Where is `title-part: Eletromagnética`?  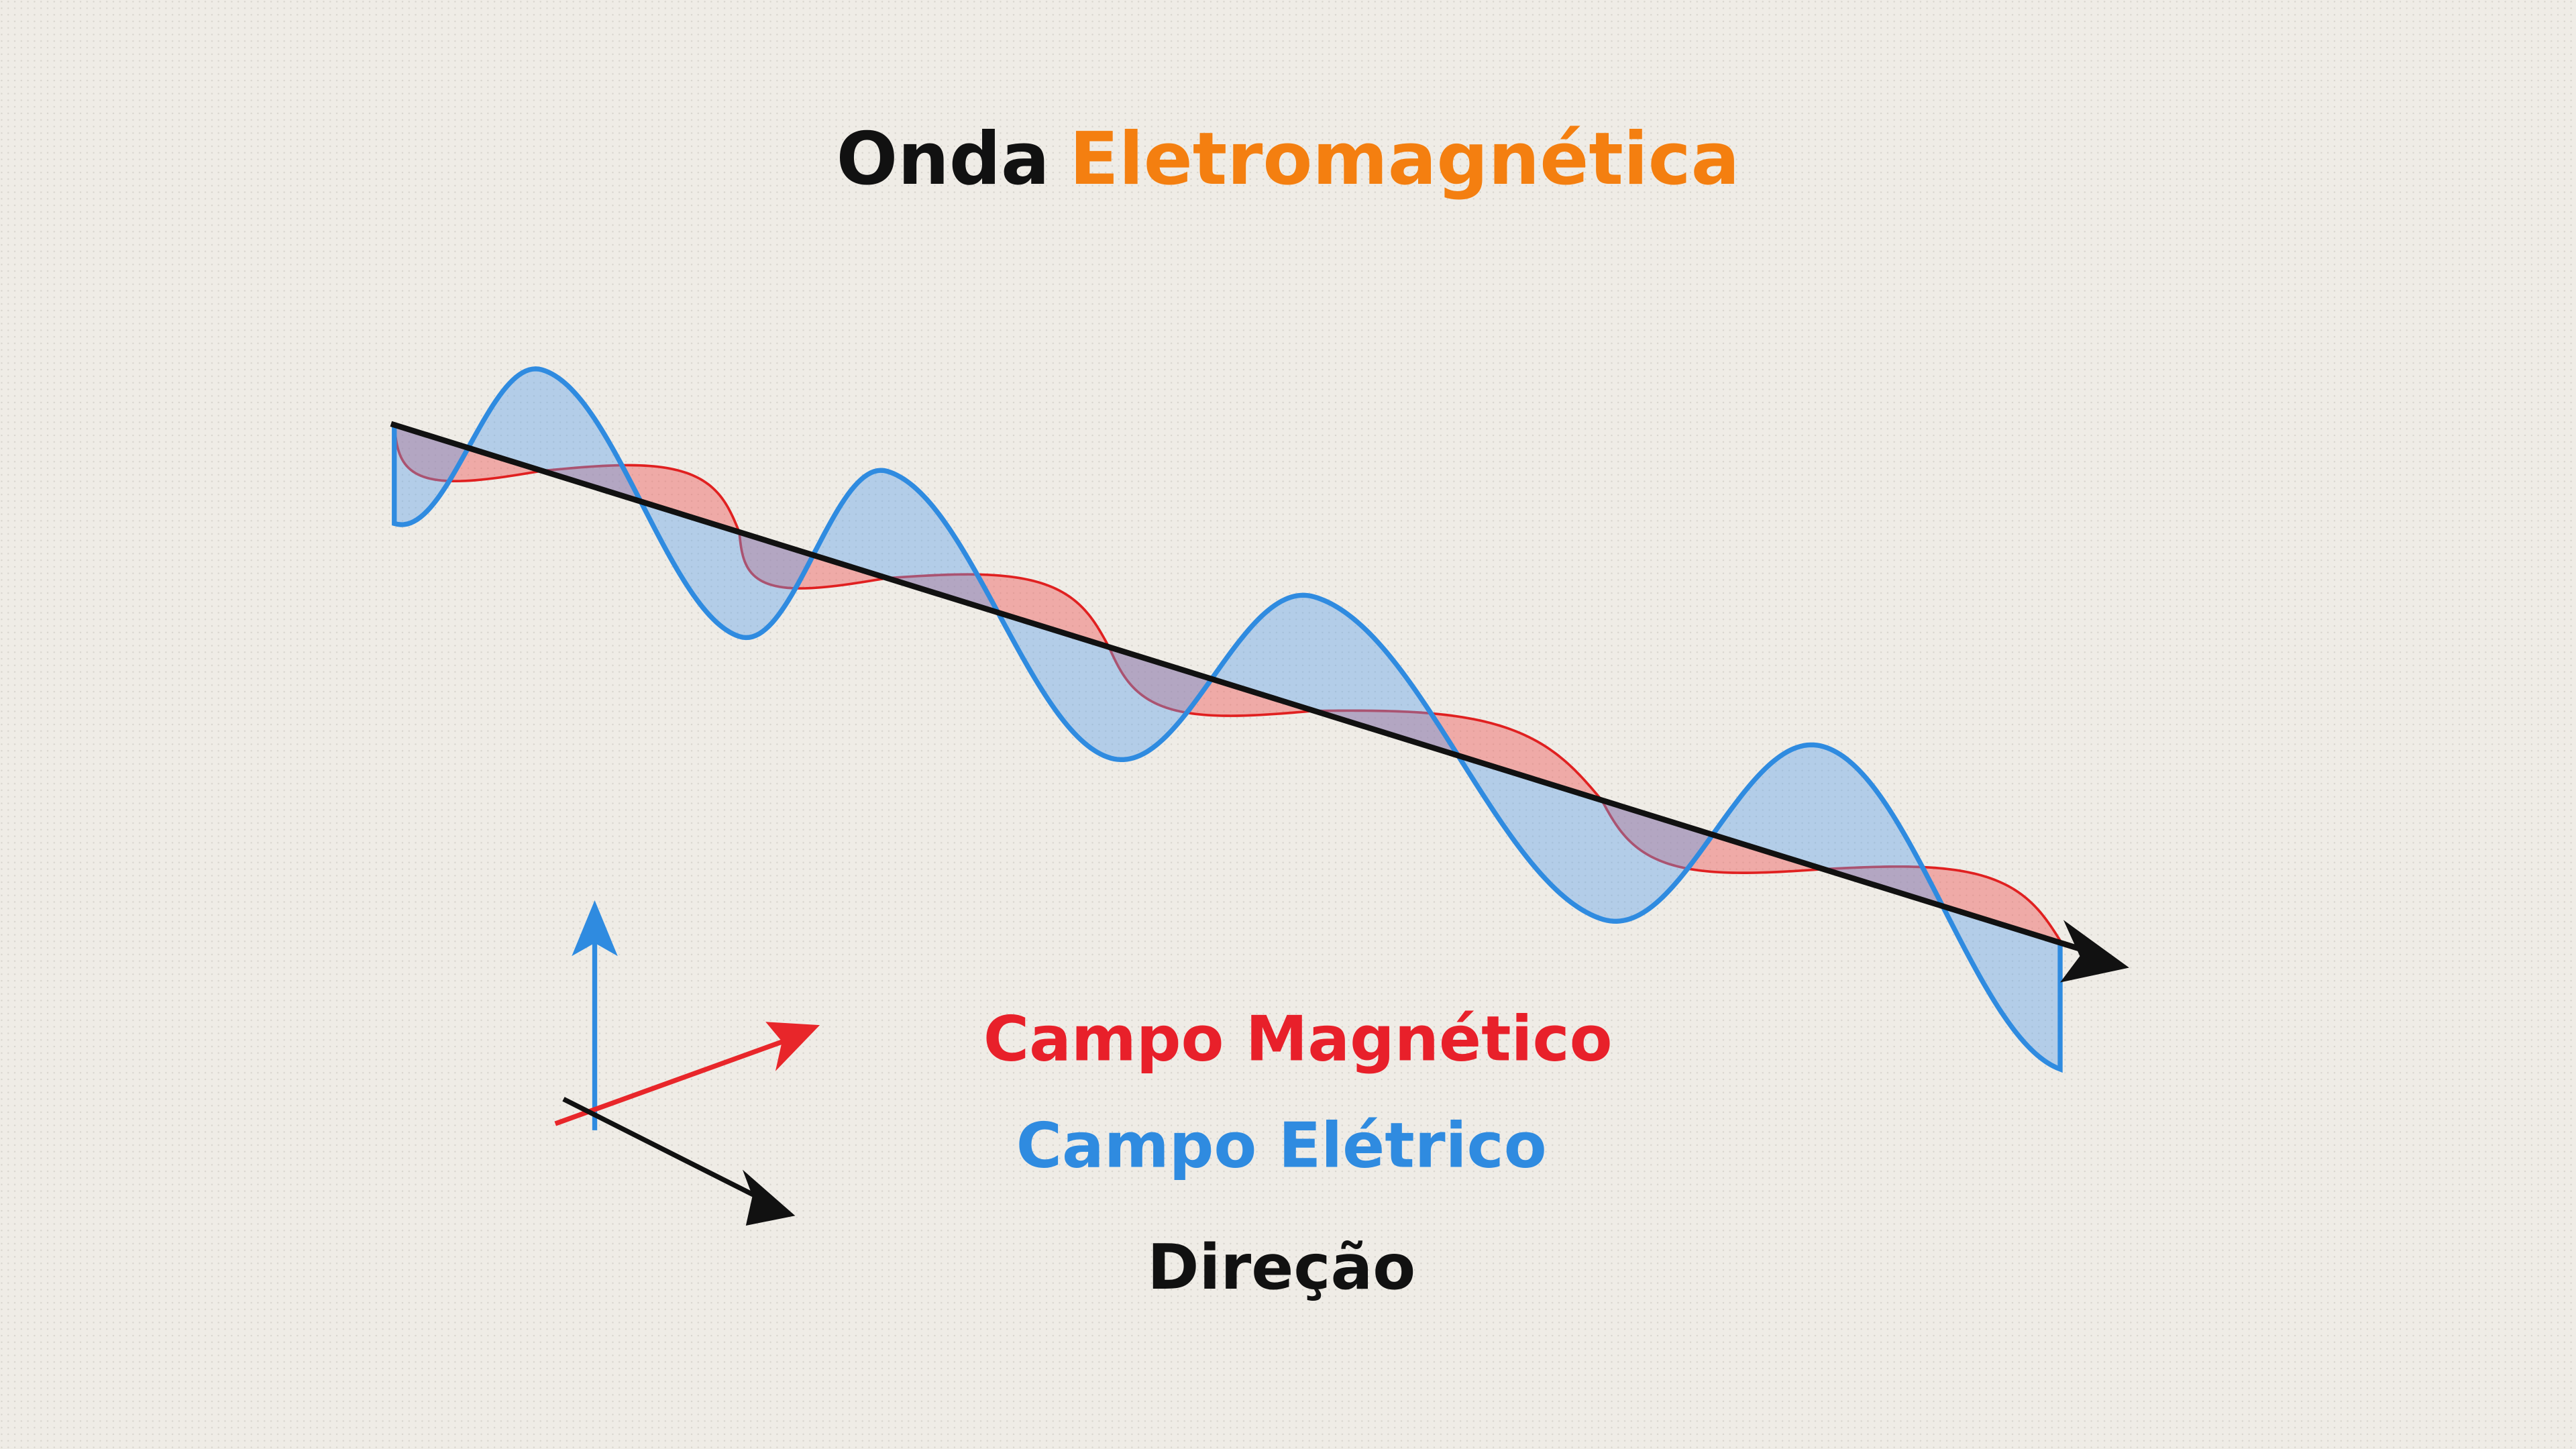
title-part: Eletromagnética is located at coordinates (1404, 159).